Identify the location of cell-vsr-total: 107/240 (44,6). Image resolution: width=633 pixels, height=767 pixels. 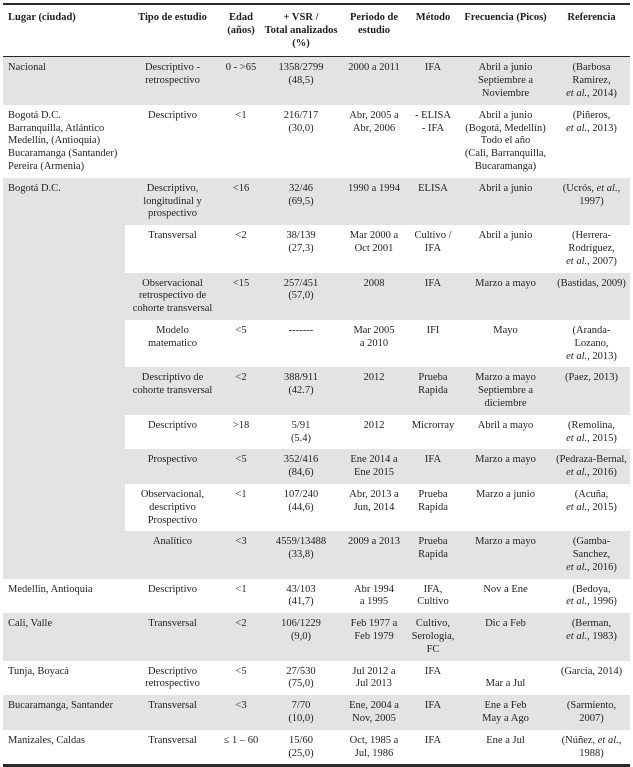
(301, 507).